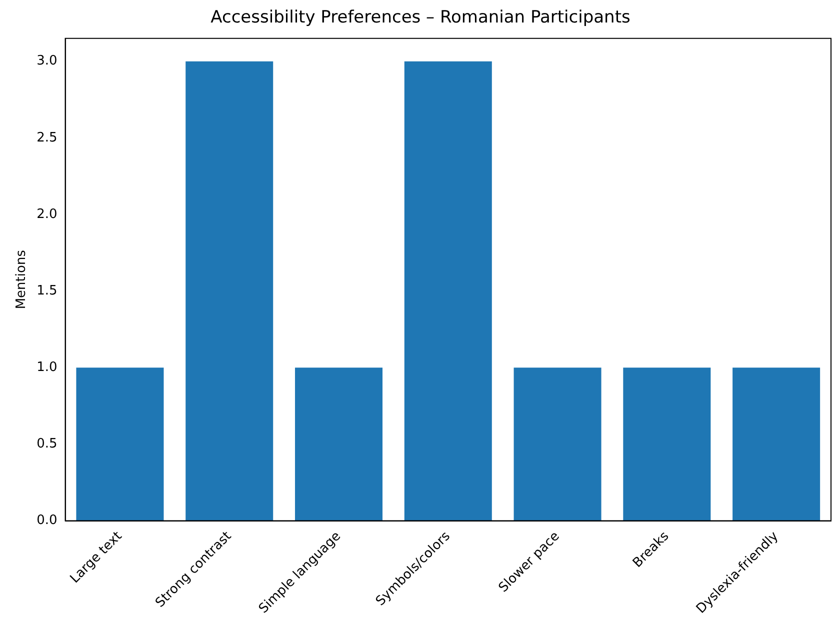  Describe the element at coordinates (47, 290) in the screenshot. I see `y-tick-label: 1.5` at that location.